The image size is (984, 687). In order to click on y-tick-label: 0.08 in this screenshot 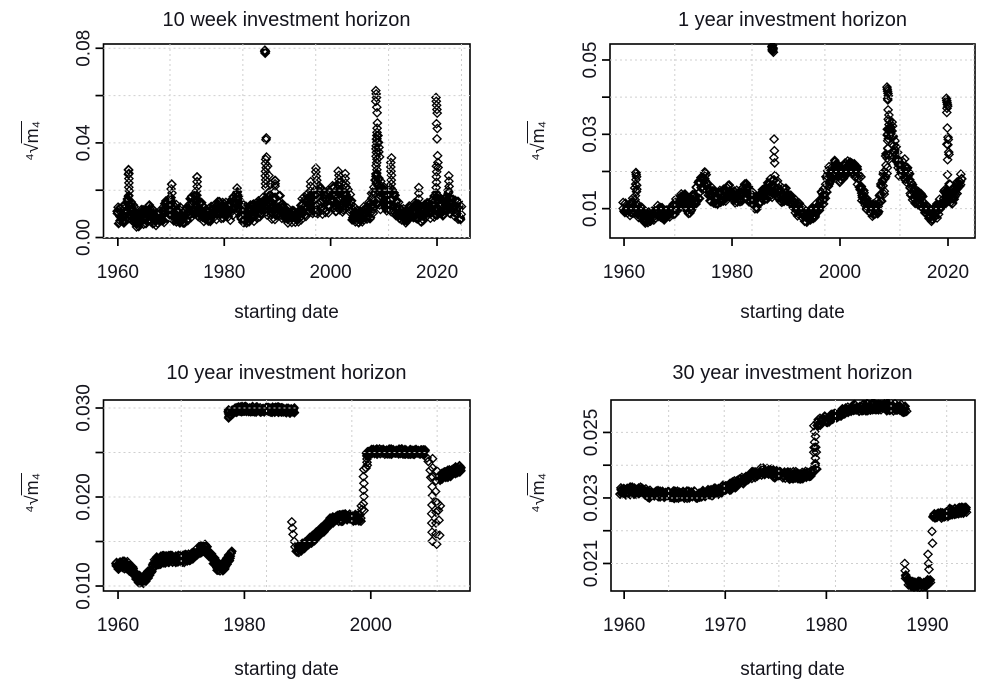, I will do `click(84, 48)`.